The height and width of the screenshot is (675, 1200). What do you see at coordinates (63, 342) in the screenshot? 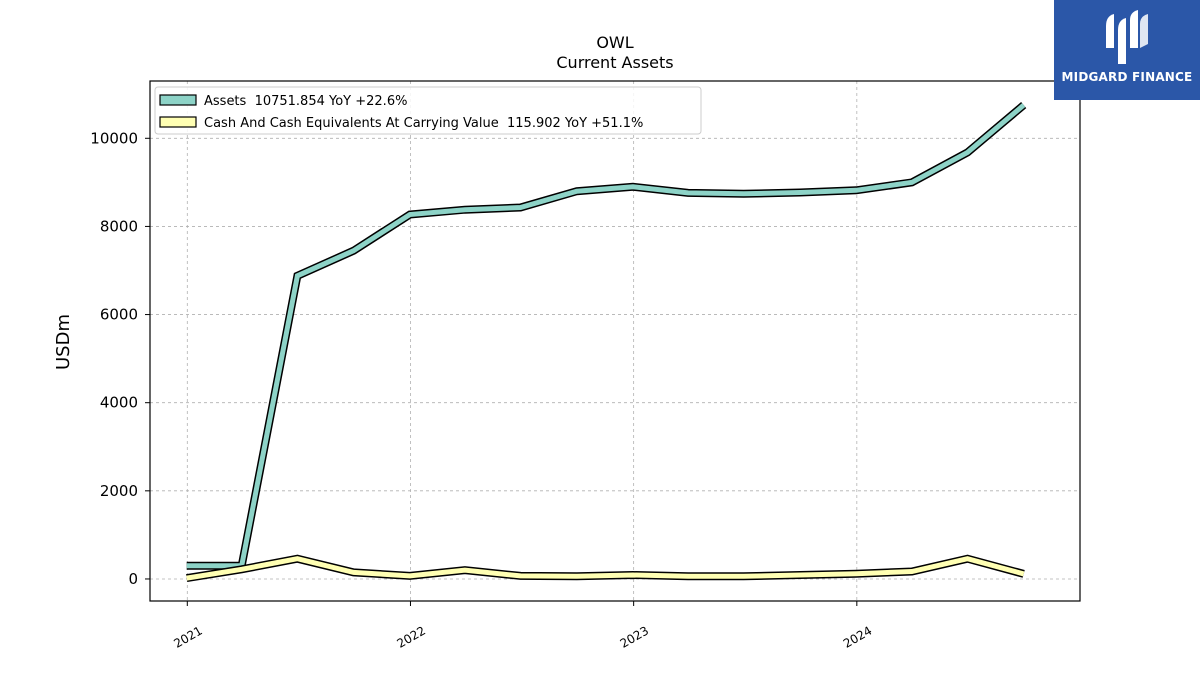
I see `y-axis-label: USDm` at bounding box center [63, 342].